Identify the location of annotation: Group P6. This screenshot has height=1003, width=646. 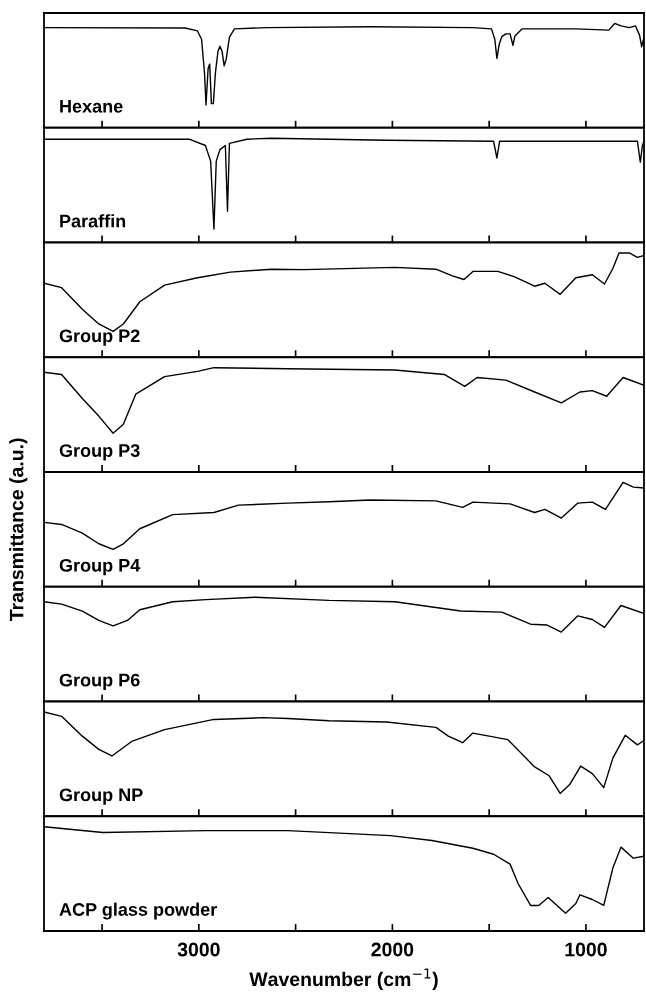
(99, 682).